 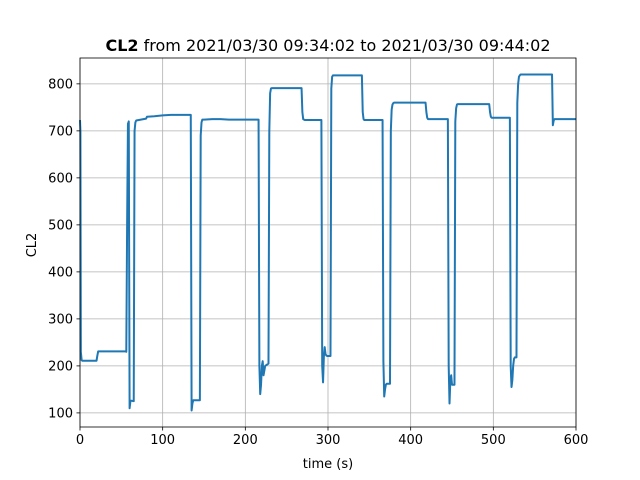 I want to click on x-tick-label: 500, so click(x=493, y=440).